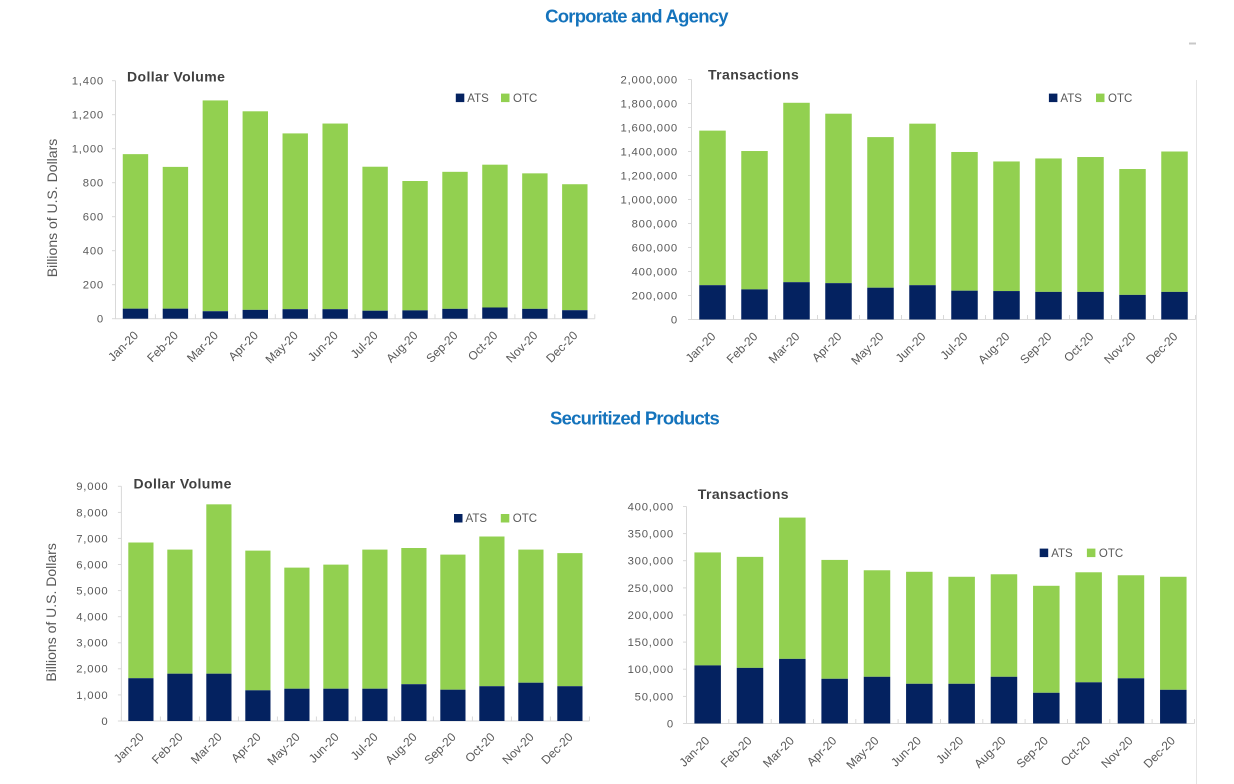  Describe the element at coordinates (88, 82) in the screenshot. I see `svg-text: 1,400` at that location.